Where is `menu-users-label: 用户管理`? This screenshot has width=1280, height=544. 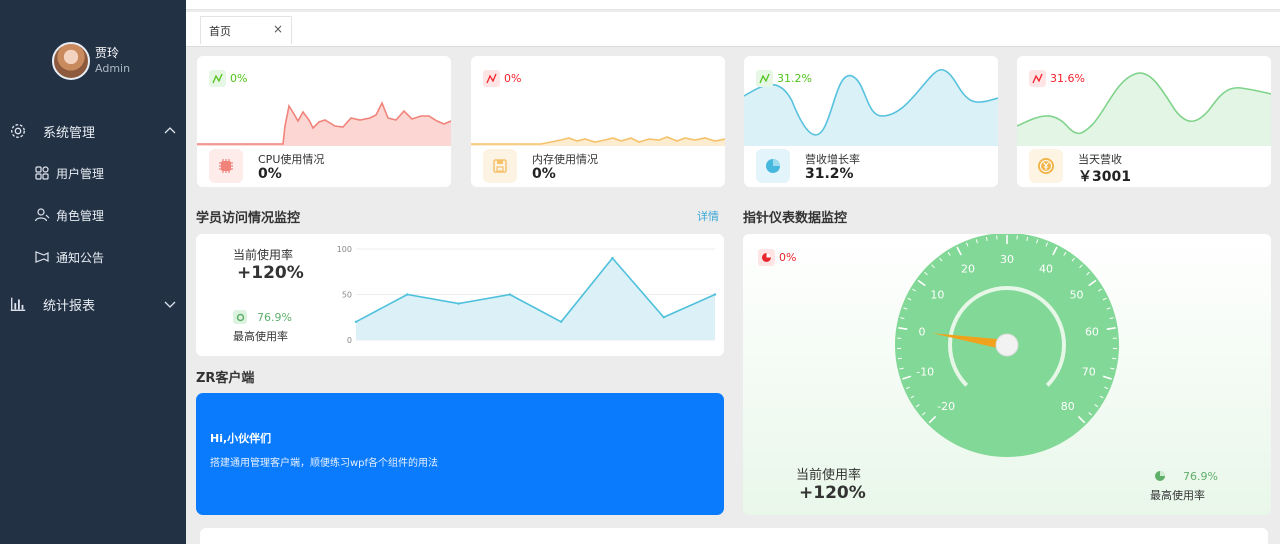 menu-users-label: 用户管理 is located at coordinates (80, 173).